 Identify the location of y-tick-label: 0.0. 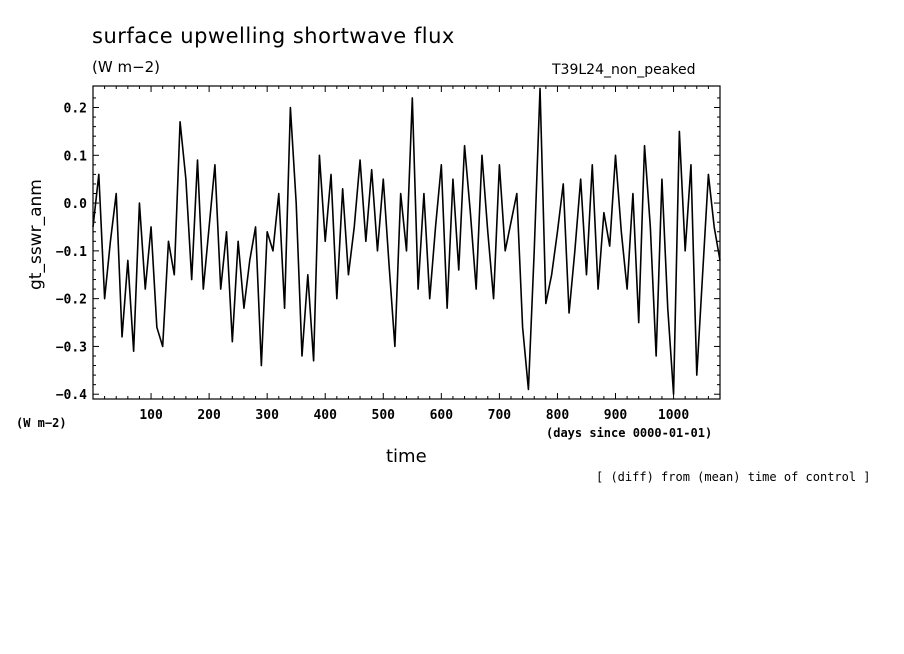
(76, 204).